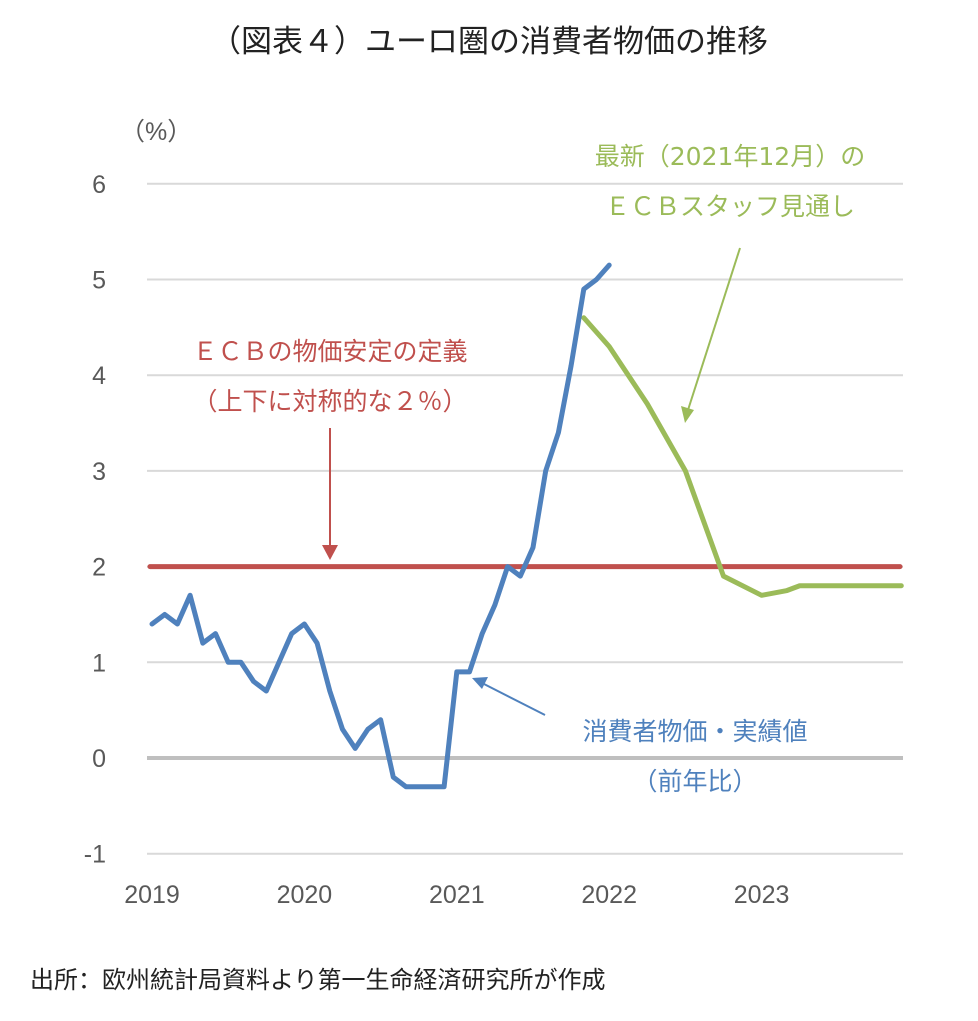  I want to click on y-tick-label: 0, so click(99, 759).